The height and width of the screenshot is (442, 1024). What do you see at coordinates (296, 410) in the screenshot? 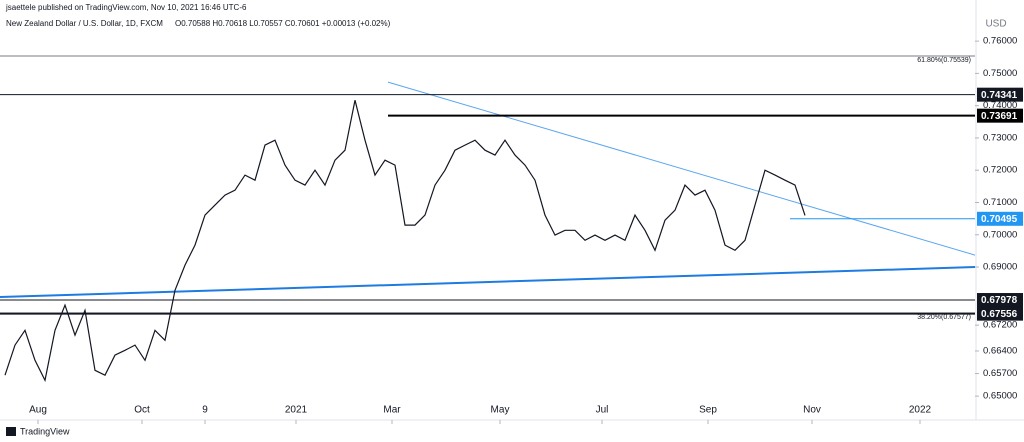
I see `x-tick-label: 2021` at bounding box center [296, 410].